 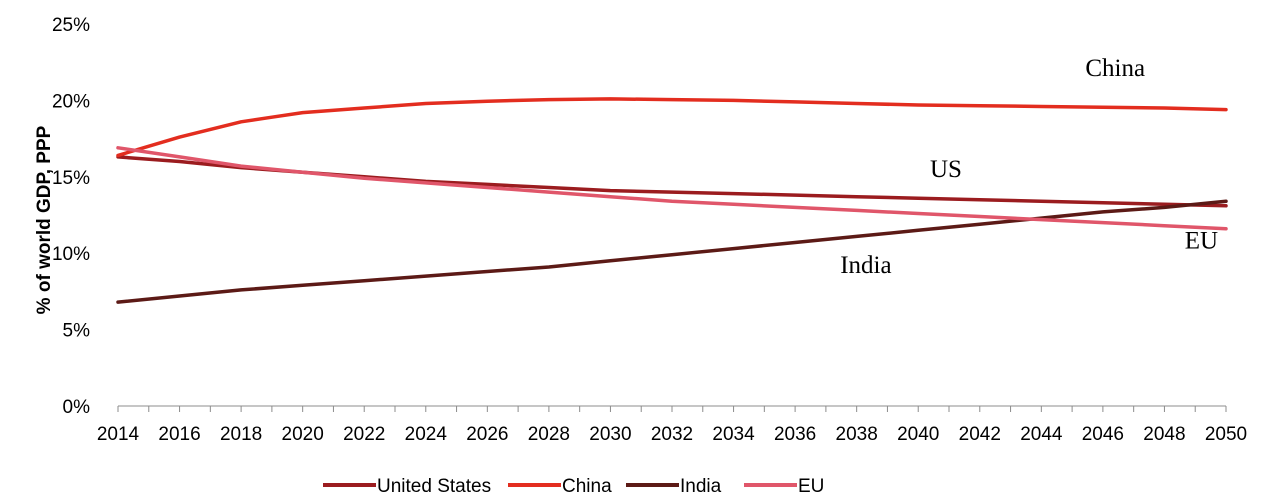 I want to click on x-tick-label: 2032, so click(x=672, y=434).